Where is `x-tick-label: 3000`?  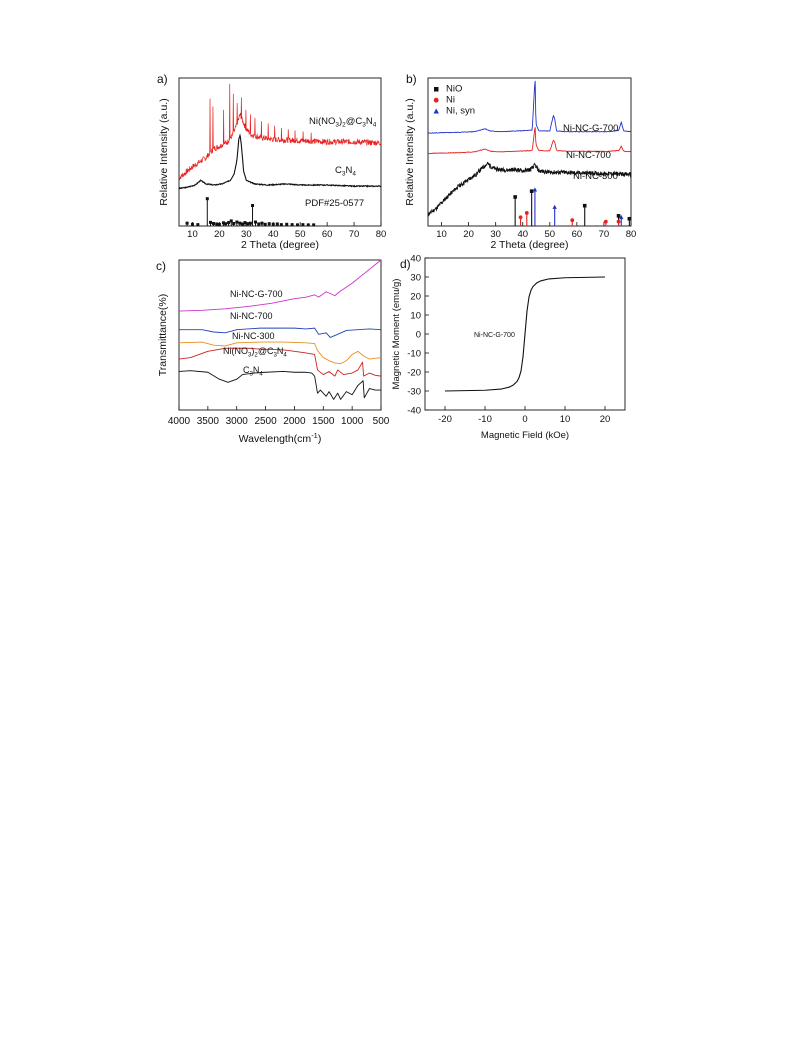
x-tick-label: 3000 is located at coordinates (237, 421).